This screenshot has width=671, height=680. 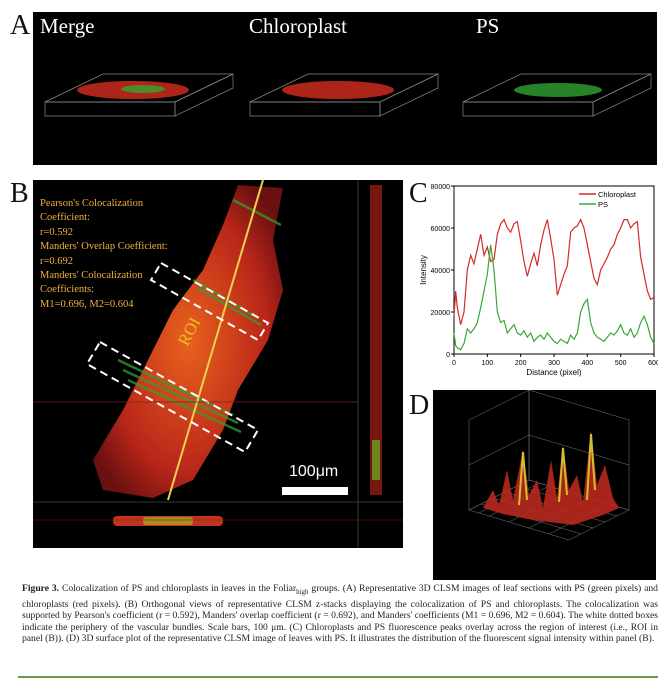 I want to click on caption-subscript: high, so click(x=302, y=591).